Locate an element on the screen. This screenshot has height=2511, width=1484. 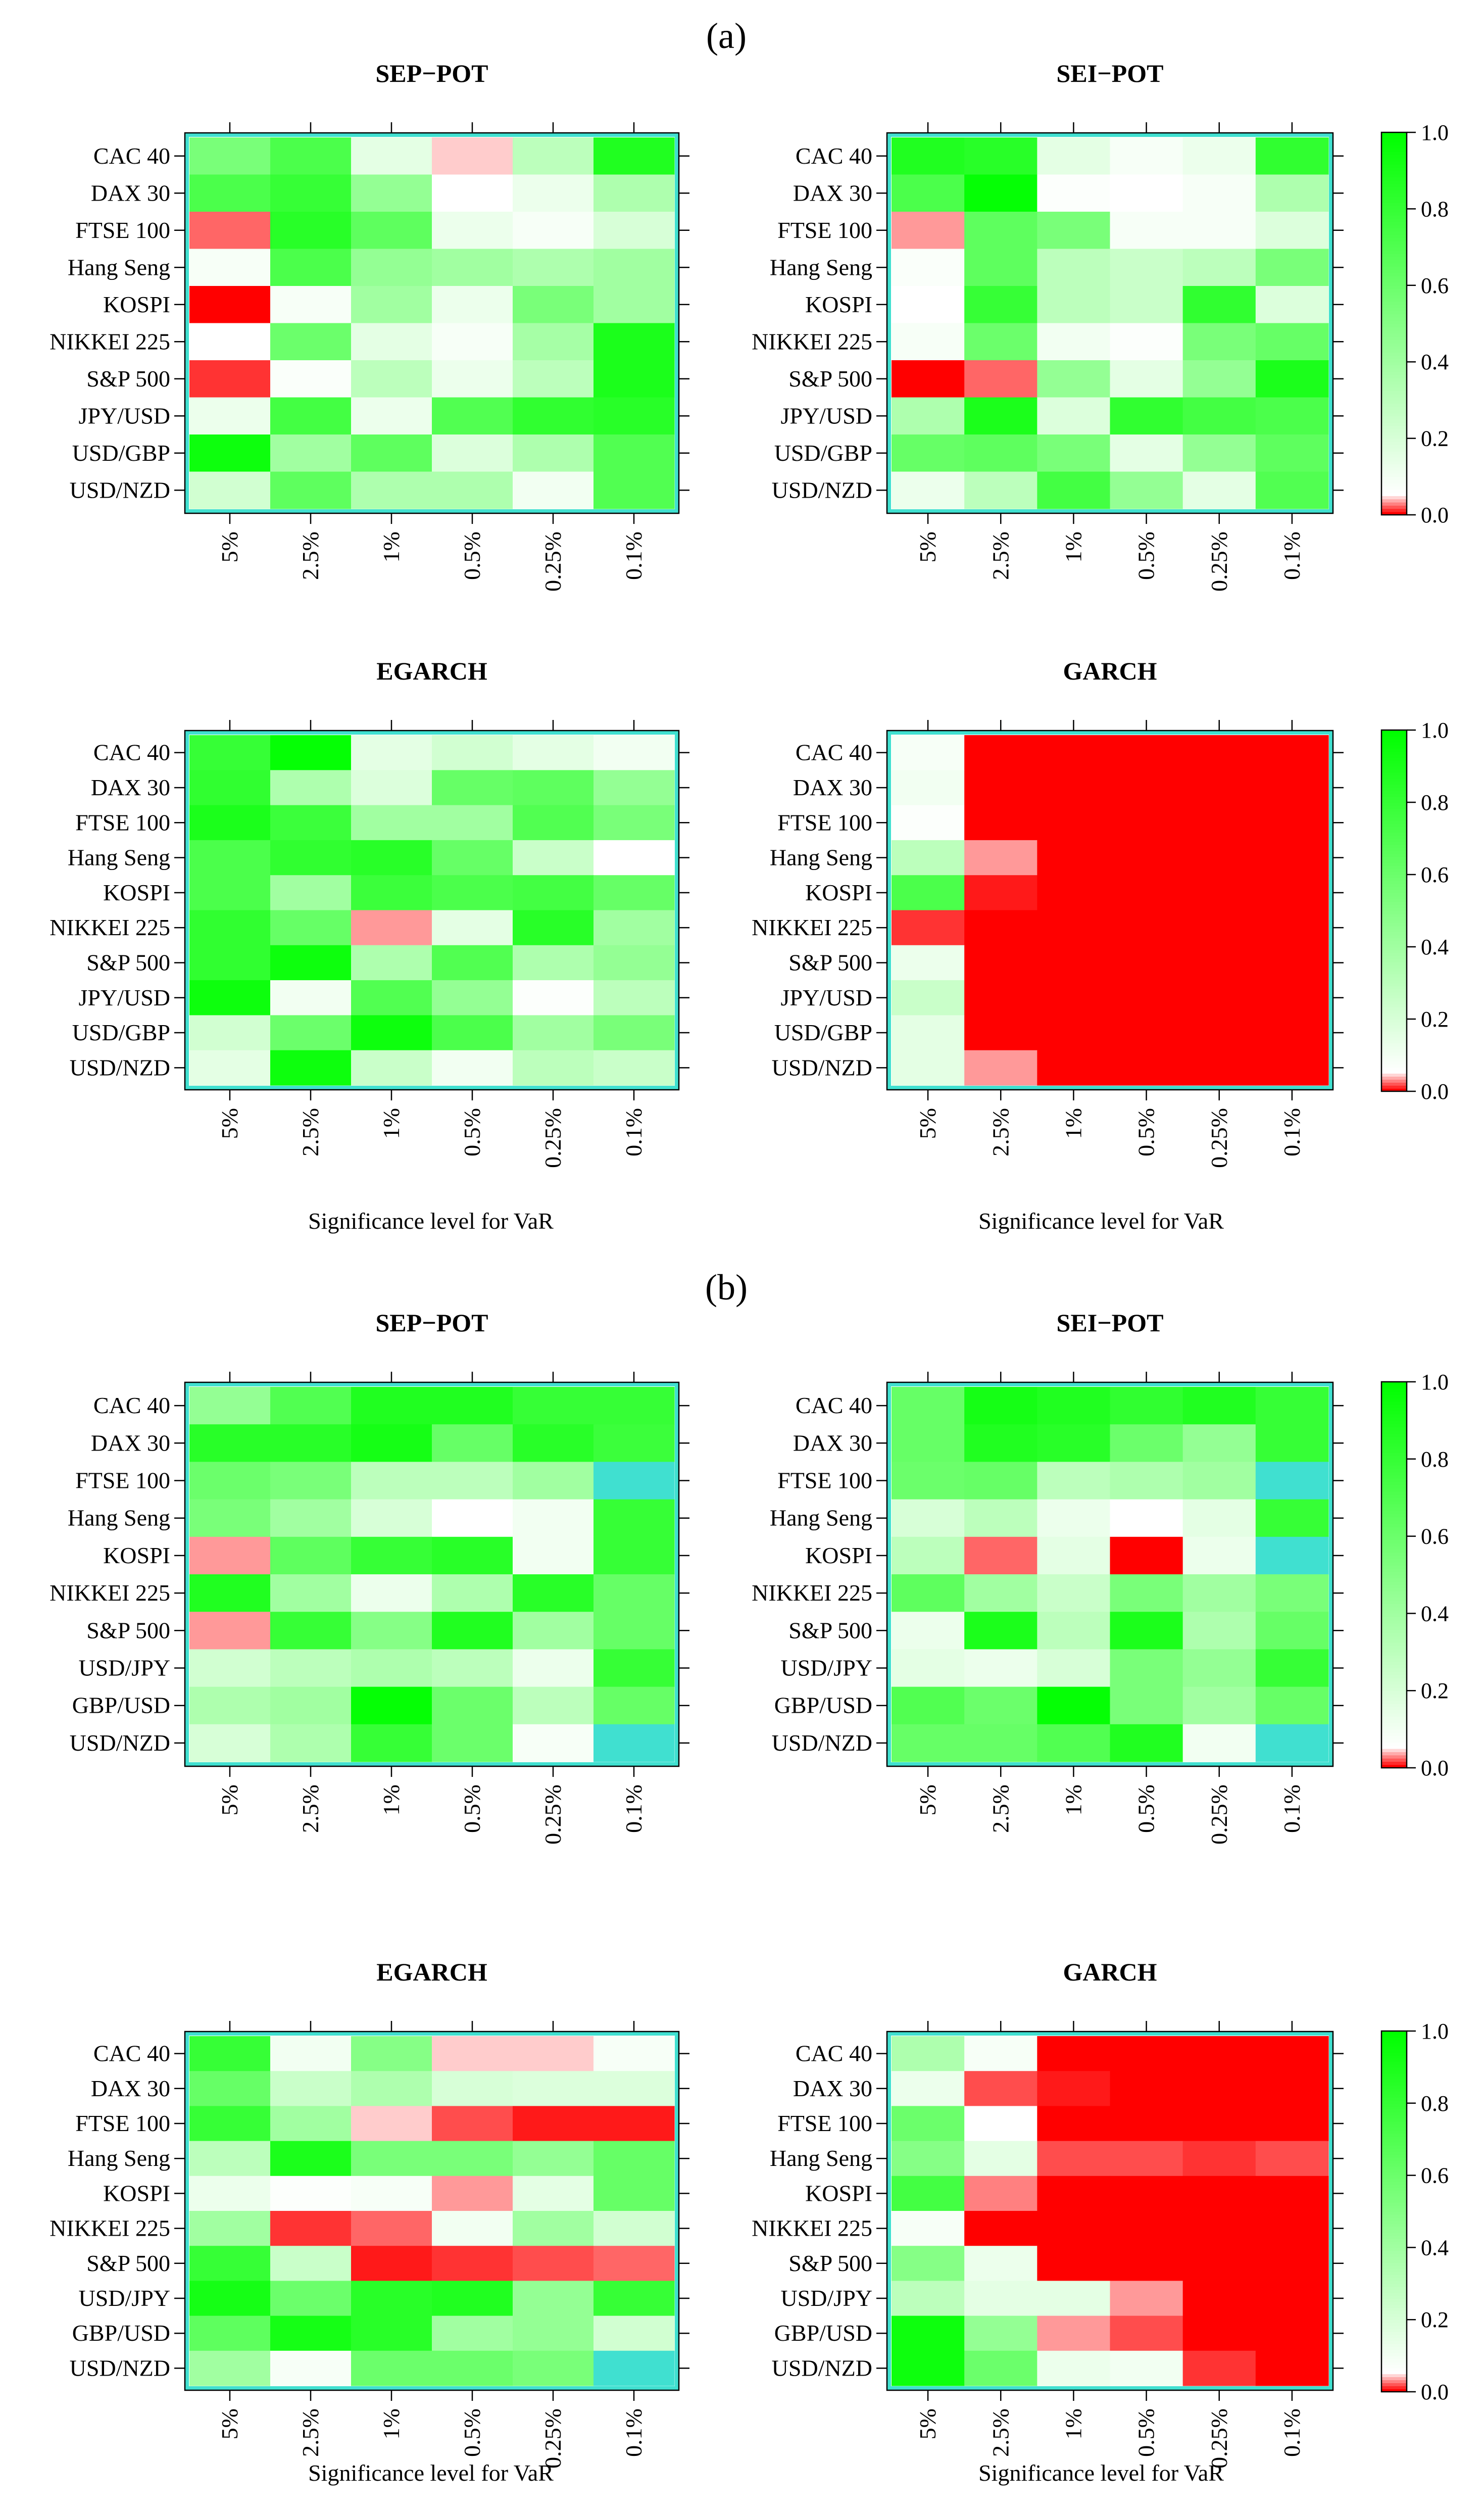
row-label: FTSE 100 is located at coordinates (824, 230).